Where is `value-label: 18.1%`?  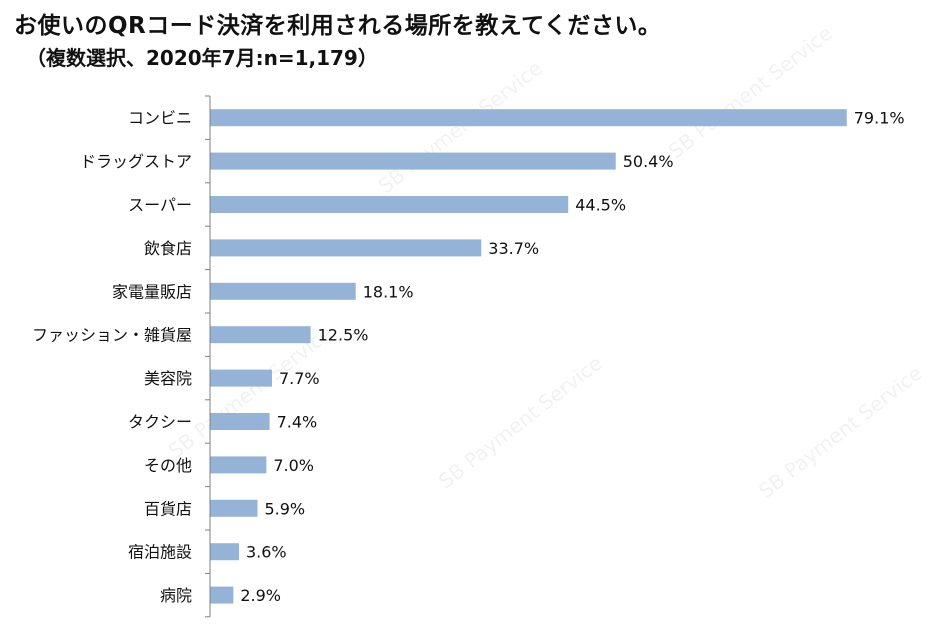
value-label: 18.1% is located at coordinates (388, 291).